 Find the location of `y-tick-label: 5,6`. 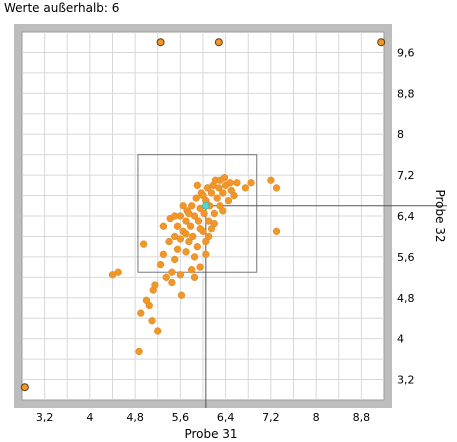

y-tick-label: 5,6 is located at coordinates (406, 257).